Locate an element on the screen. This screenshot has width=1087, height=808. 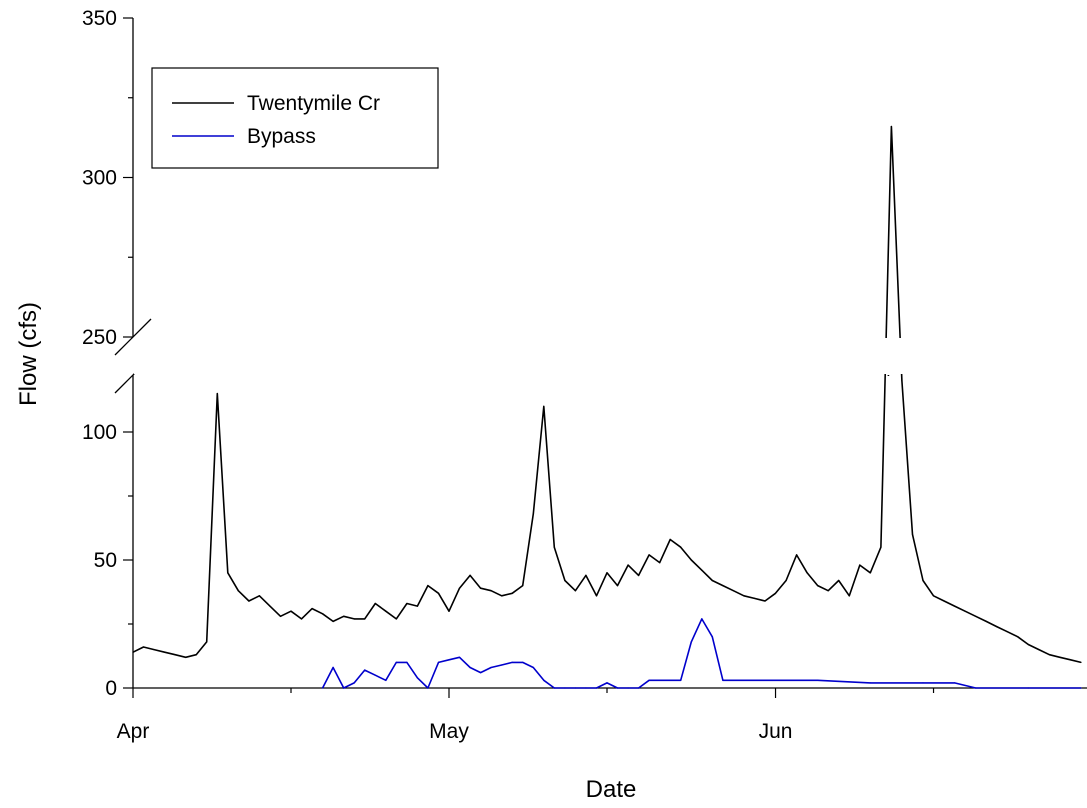
x-tick-label: Apr is located at coordinates (133, 731).